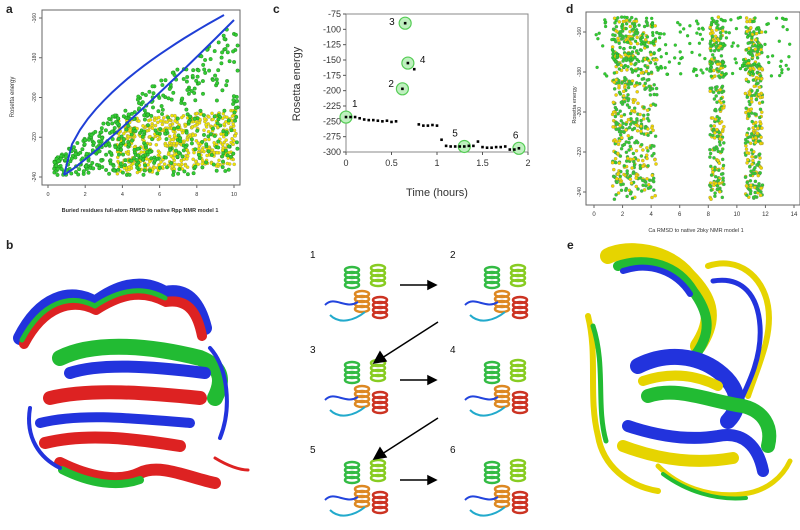 The width and height of the screenshot is (800, 530). What do you see at coordinates (437, 193) in the screenshot?
I see `panel-c-xlabel: Time (hours)` at bounding box center [437, 193].